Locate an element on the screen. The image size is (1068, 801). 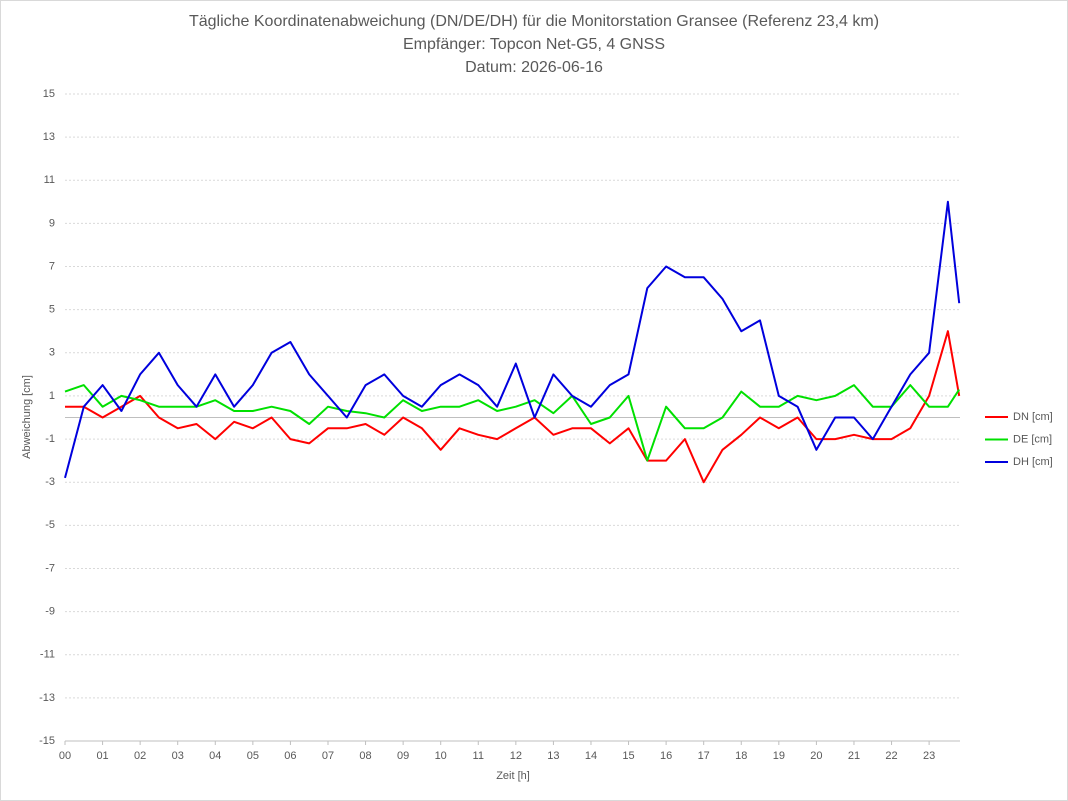
y-tick-label: -7 is located at coordinates (50, 568).